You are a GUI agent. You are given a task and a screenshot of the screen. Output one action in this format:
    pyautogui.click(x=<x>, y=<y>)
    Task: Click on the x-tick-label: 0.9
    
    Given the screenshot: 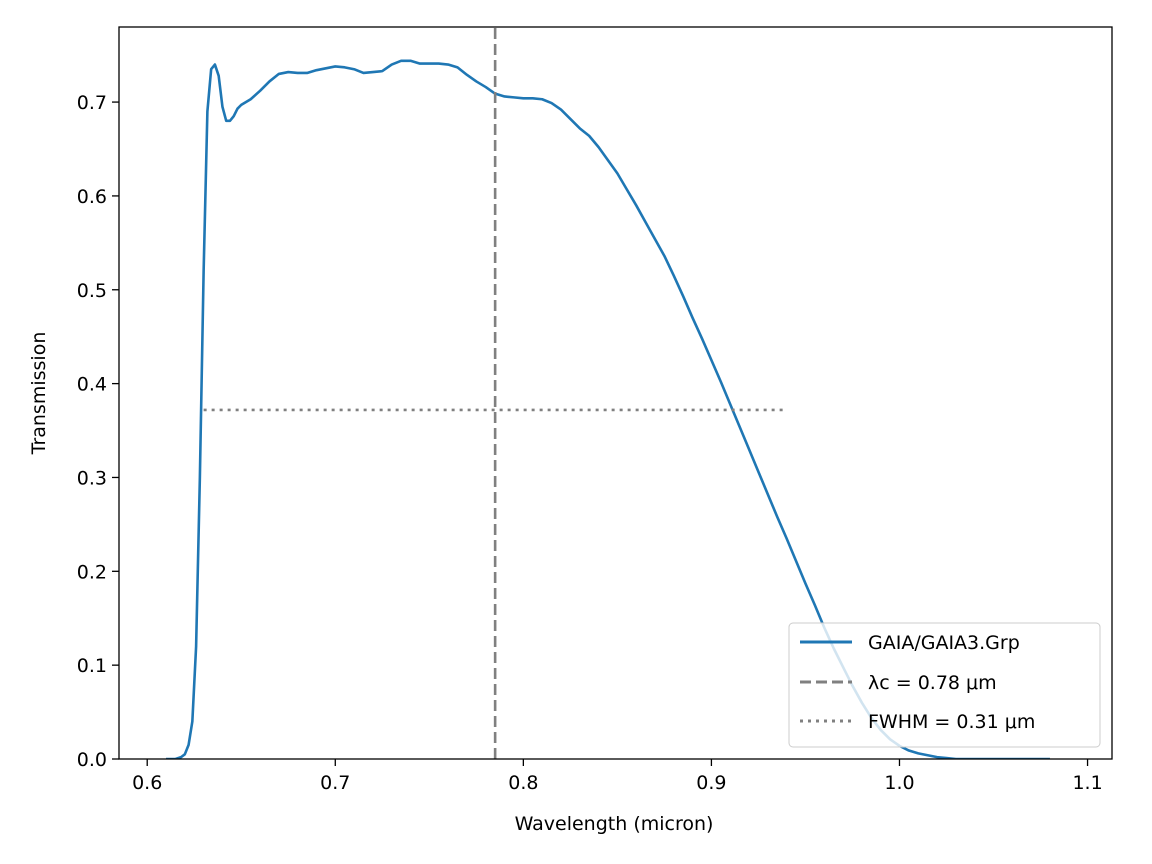 What is the action you would take?
    pyautogui.click(x=711, y=783)
    